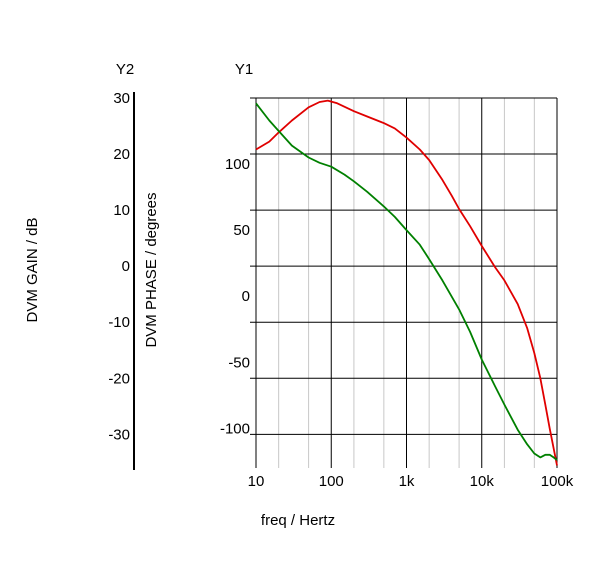 The image size is (600, 563). What do you see at coordinates (407, 481) in the screenshot?
I see `x-tick-label: 1k` at bounding box center [407, 481].